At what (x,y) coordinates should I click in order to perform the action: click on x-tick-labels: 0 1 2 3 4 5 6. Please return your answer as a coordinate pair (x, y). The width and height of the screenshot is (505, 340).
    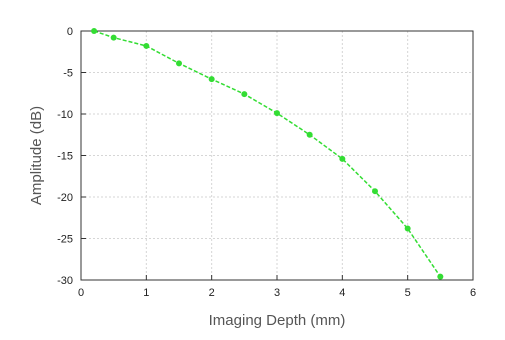
    Looking at the image, I should click on (277, 293).